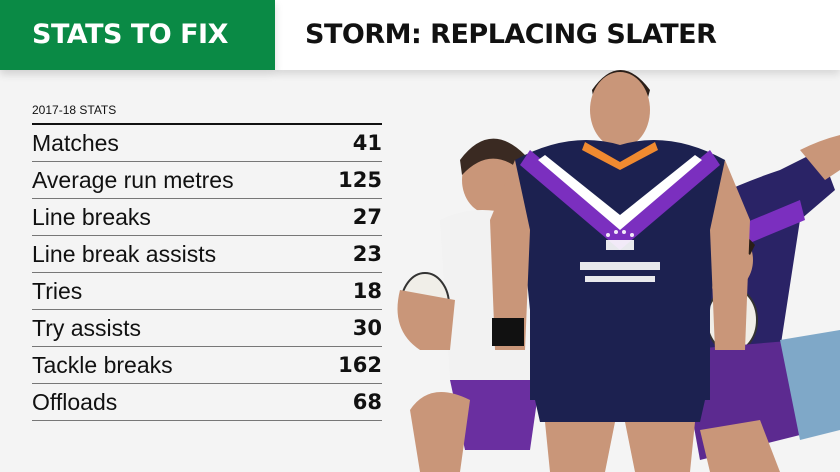 Image resolution: width=840 pixels, height=472 pixels. Describe the element at coordinates (207, 328) in the screenshot. I see `stat-row: Try assists 30` at that location.